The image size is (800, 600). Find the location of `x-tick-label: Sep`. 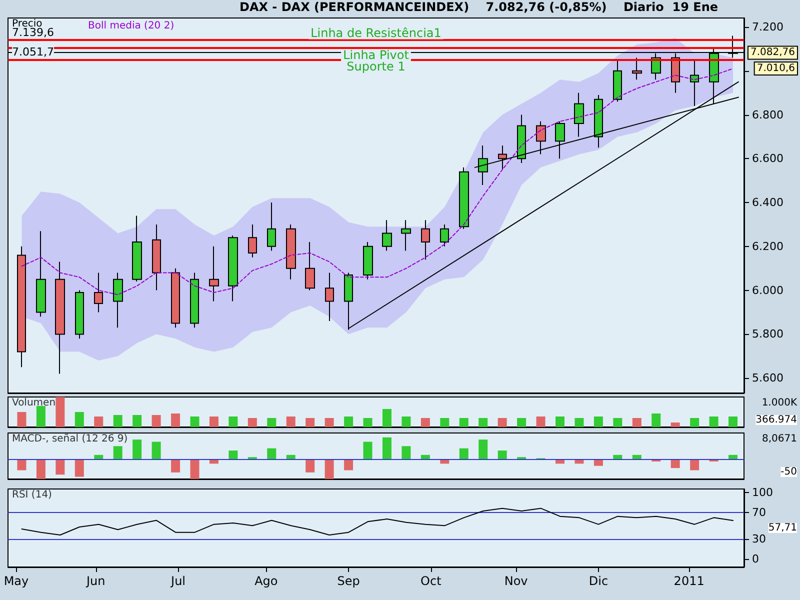

x-tick-label: Sep is located at coordinates (348, 581).